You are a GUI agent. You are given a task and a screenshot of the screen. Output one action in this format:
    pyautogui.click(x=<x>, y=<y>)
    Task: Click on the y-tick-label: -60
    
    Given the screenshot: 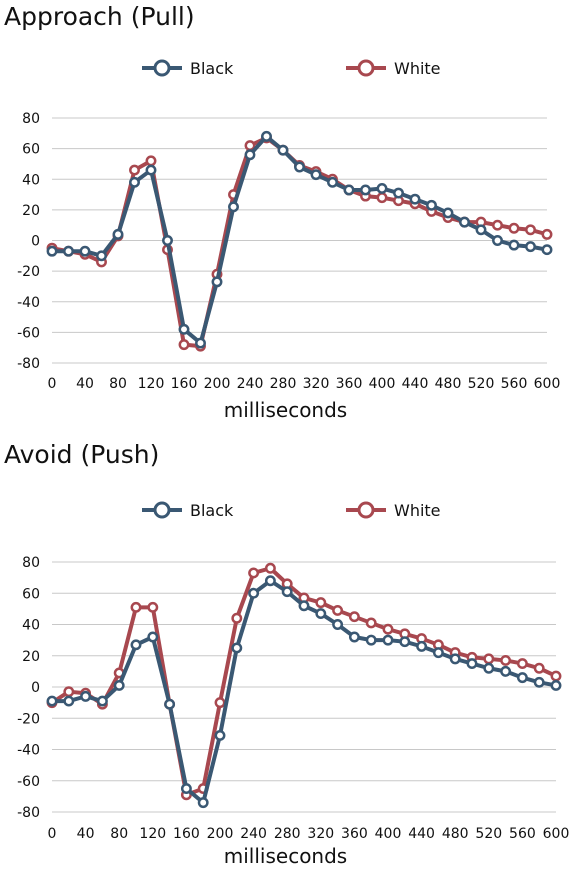 What is the action you would take?
    pyautogui.click(x=28, y=782)
    